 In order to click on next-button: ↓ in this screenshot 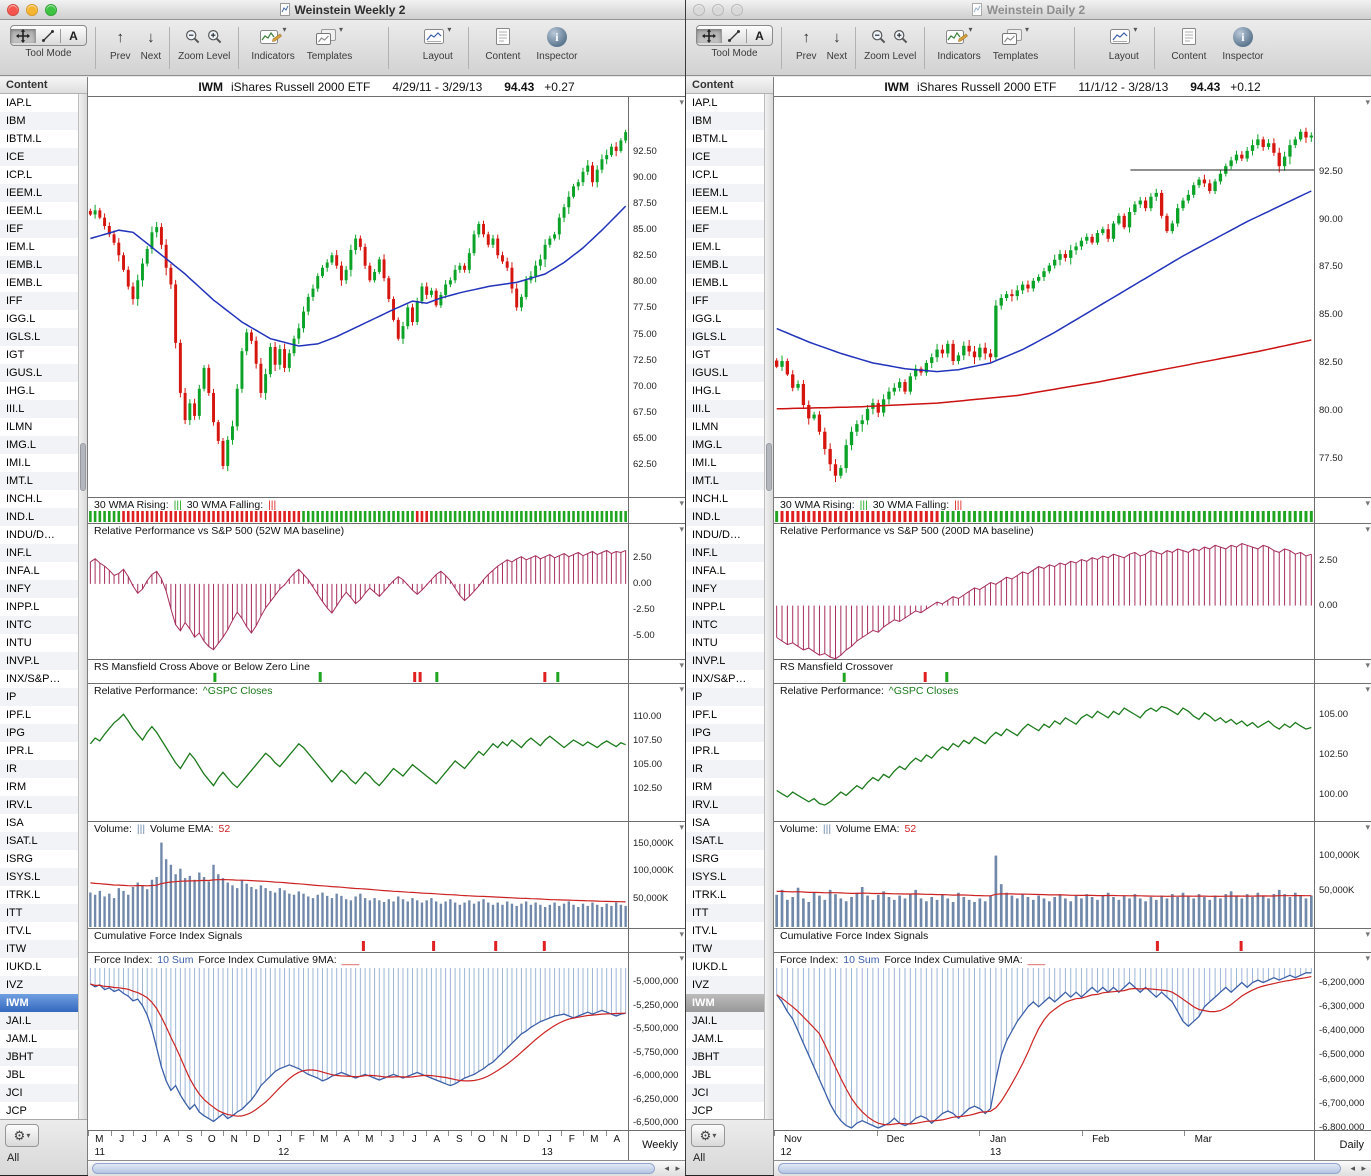, I will do `click(837, 37)`.